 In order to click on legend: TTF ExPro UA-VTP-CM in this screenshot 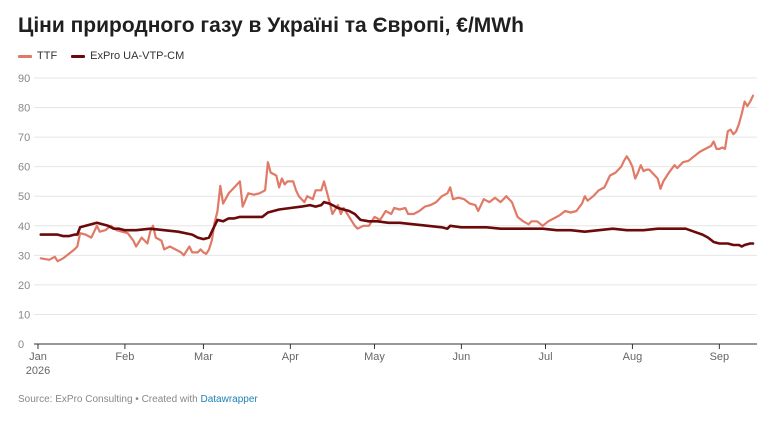, I will do `click(101, 56)`.